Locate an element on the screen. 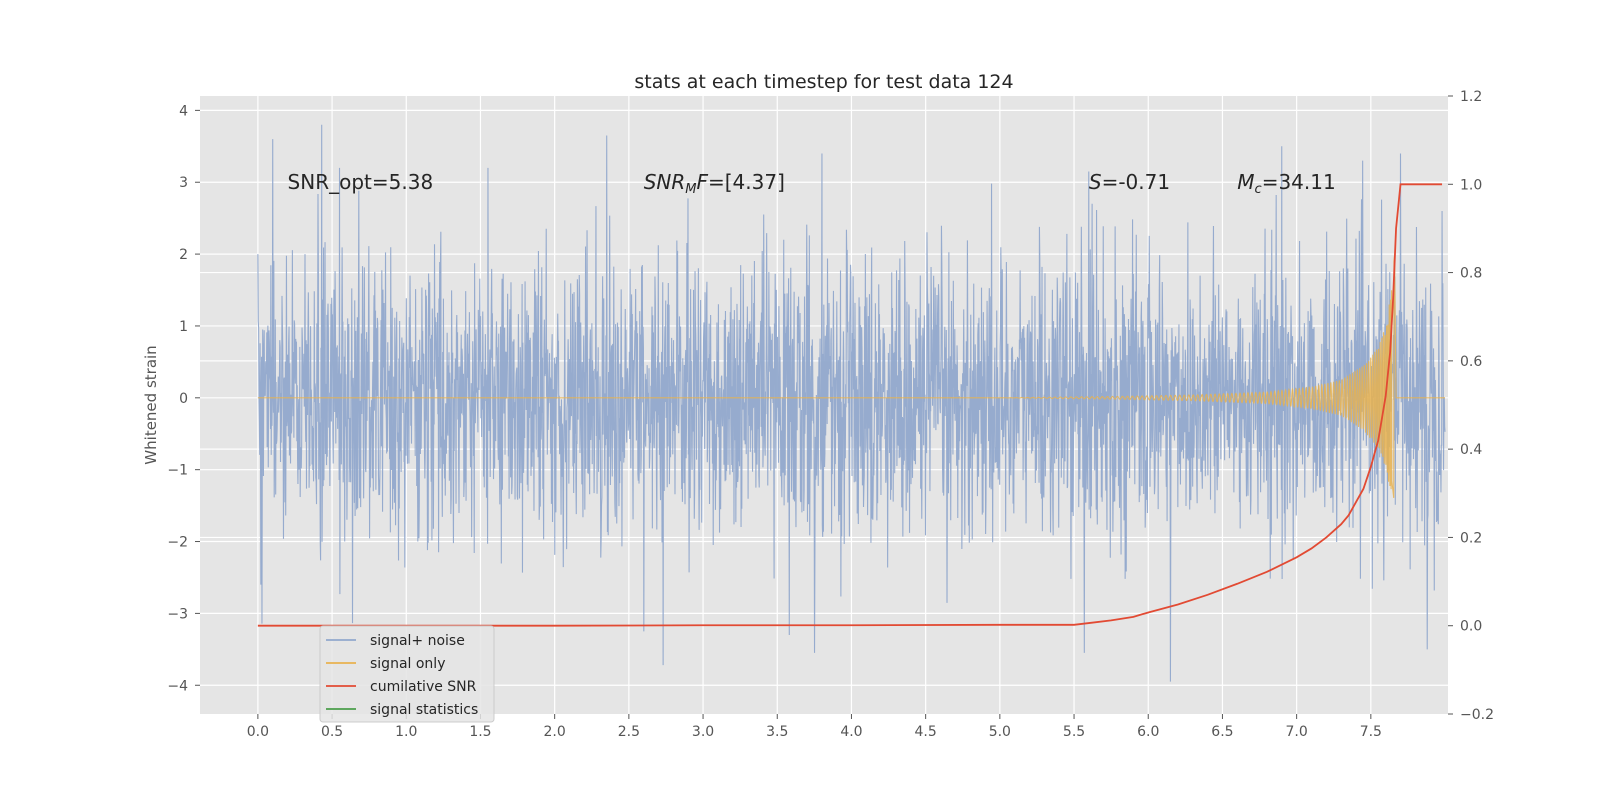 This screenshot has height=800, width=1600. y-tick-label: 3 is located at coordinates (183, 183).